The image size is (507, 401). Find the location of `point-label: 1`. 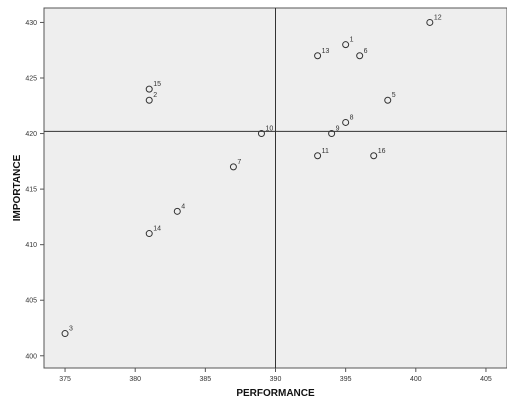

point-label: 1 is located at coordinates (352, 40).